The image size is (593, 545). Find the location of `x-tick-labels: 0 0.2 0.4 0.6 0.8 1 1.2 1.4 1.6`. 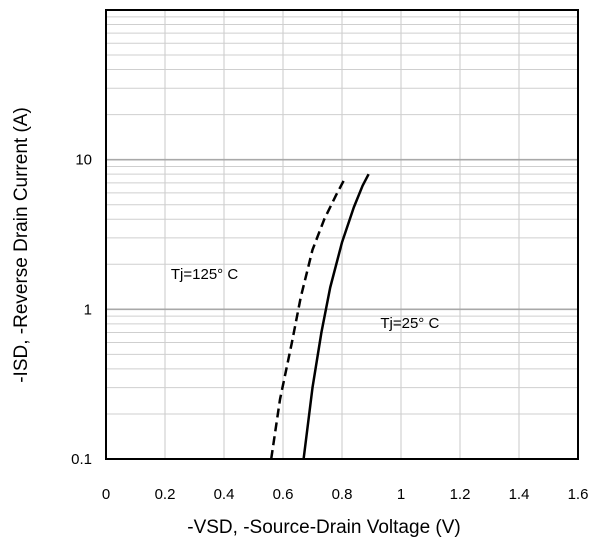

x-tick-labels: 0 0.2 0.4 0.6 0.8 1 1.2 1.4 1.6 is located at coordinates (345, 494).